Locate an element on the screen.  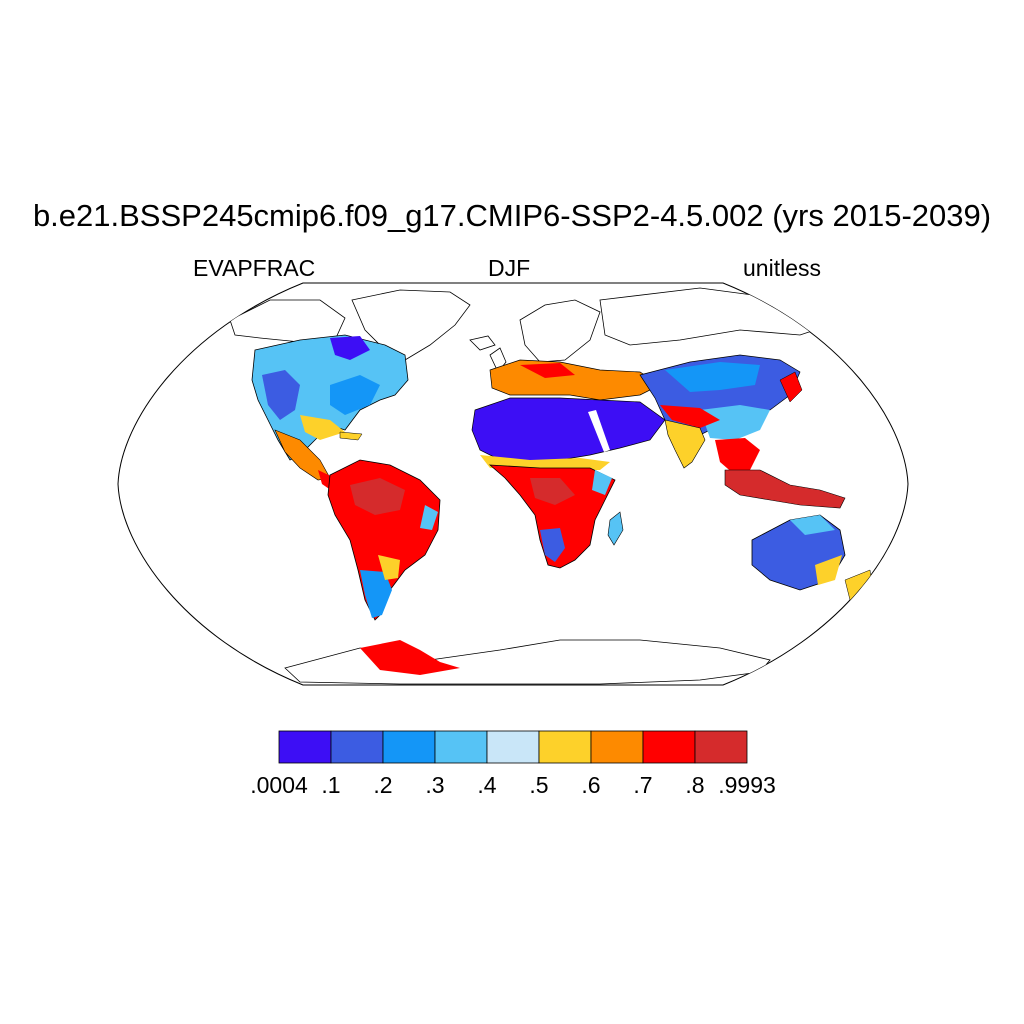
congo-core is located at coordinates (552, 491).